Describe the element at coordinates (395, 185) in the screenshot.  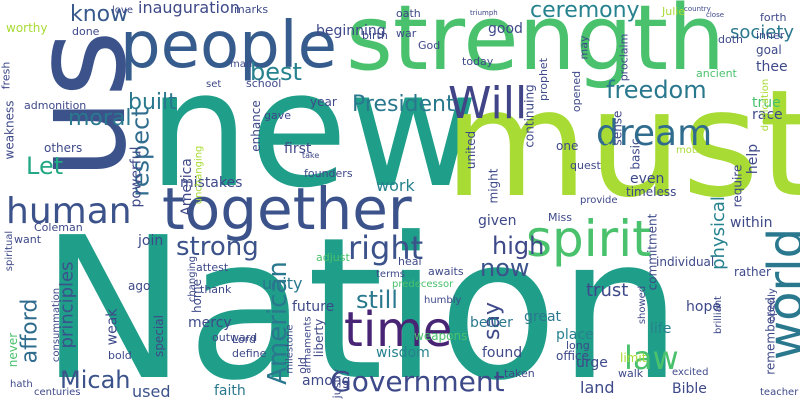
I see `word-work: work` at that location.